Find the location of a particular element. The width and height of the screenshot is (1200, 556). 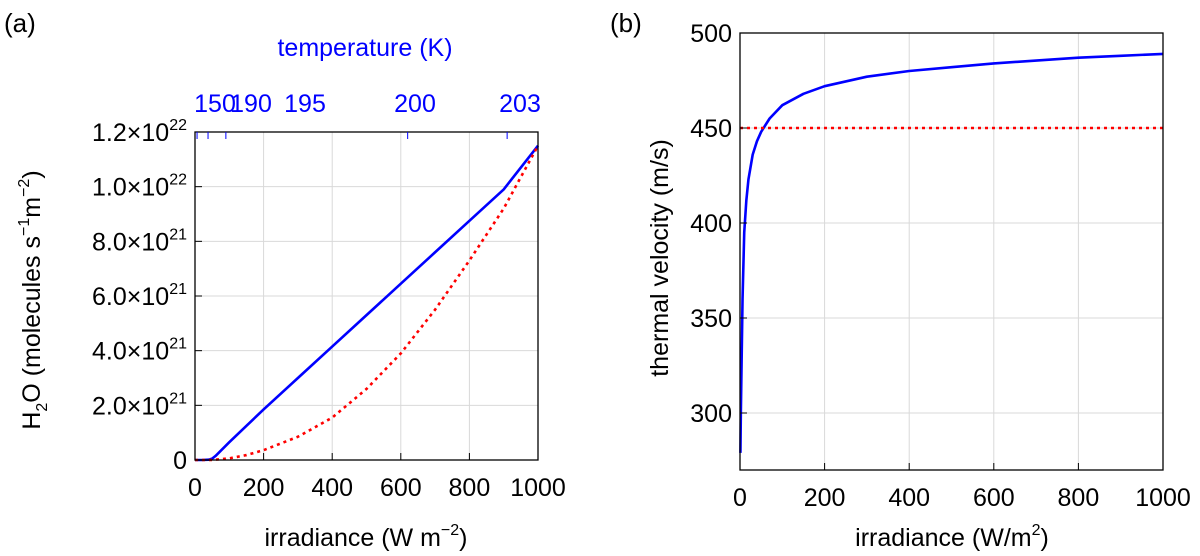

y-tick-label: 500 is located at coordinates (711, 34).